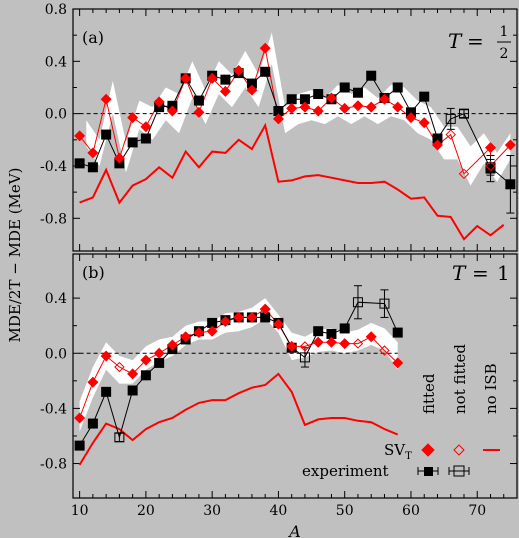 The image size is (519, 538). What do you see at coordinates (345, 471) in the screenshot?
I see `legend-exp-label: experiment` at bounding box center [345, 471].